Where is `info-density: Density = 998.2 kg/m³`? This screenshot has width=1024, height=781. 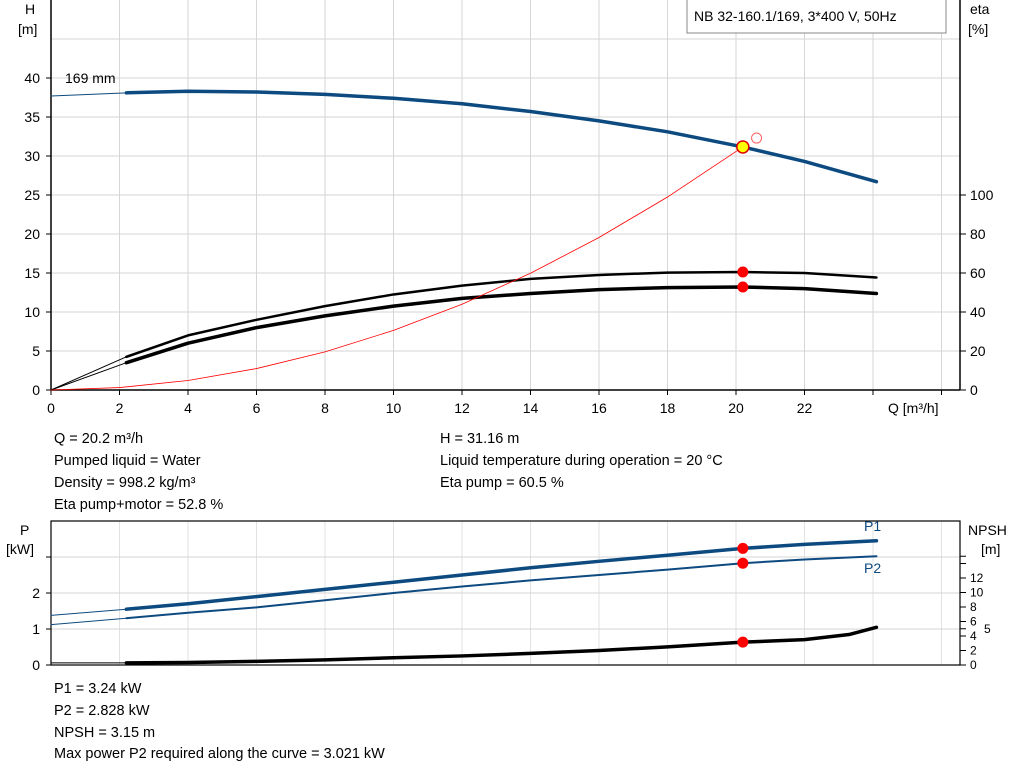 info-density: Density = 998.2 kg/m³ is located at coordinates (125, 483).